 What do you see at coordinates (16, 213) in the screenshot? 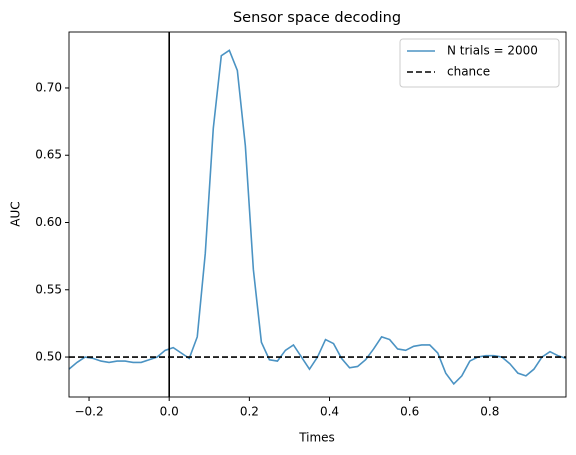
I see `y-axis-label: AUC` at bounding box center [16, 213].